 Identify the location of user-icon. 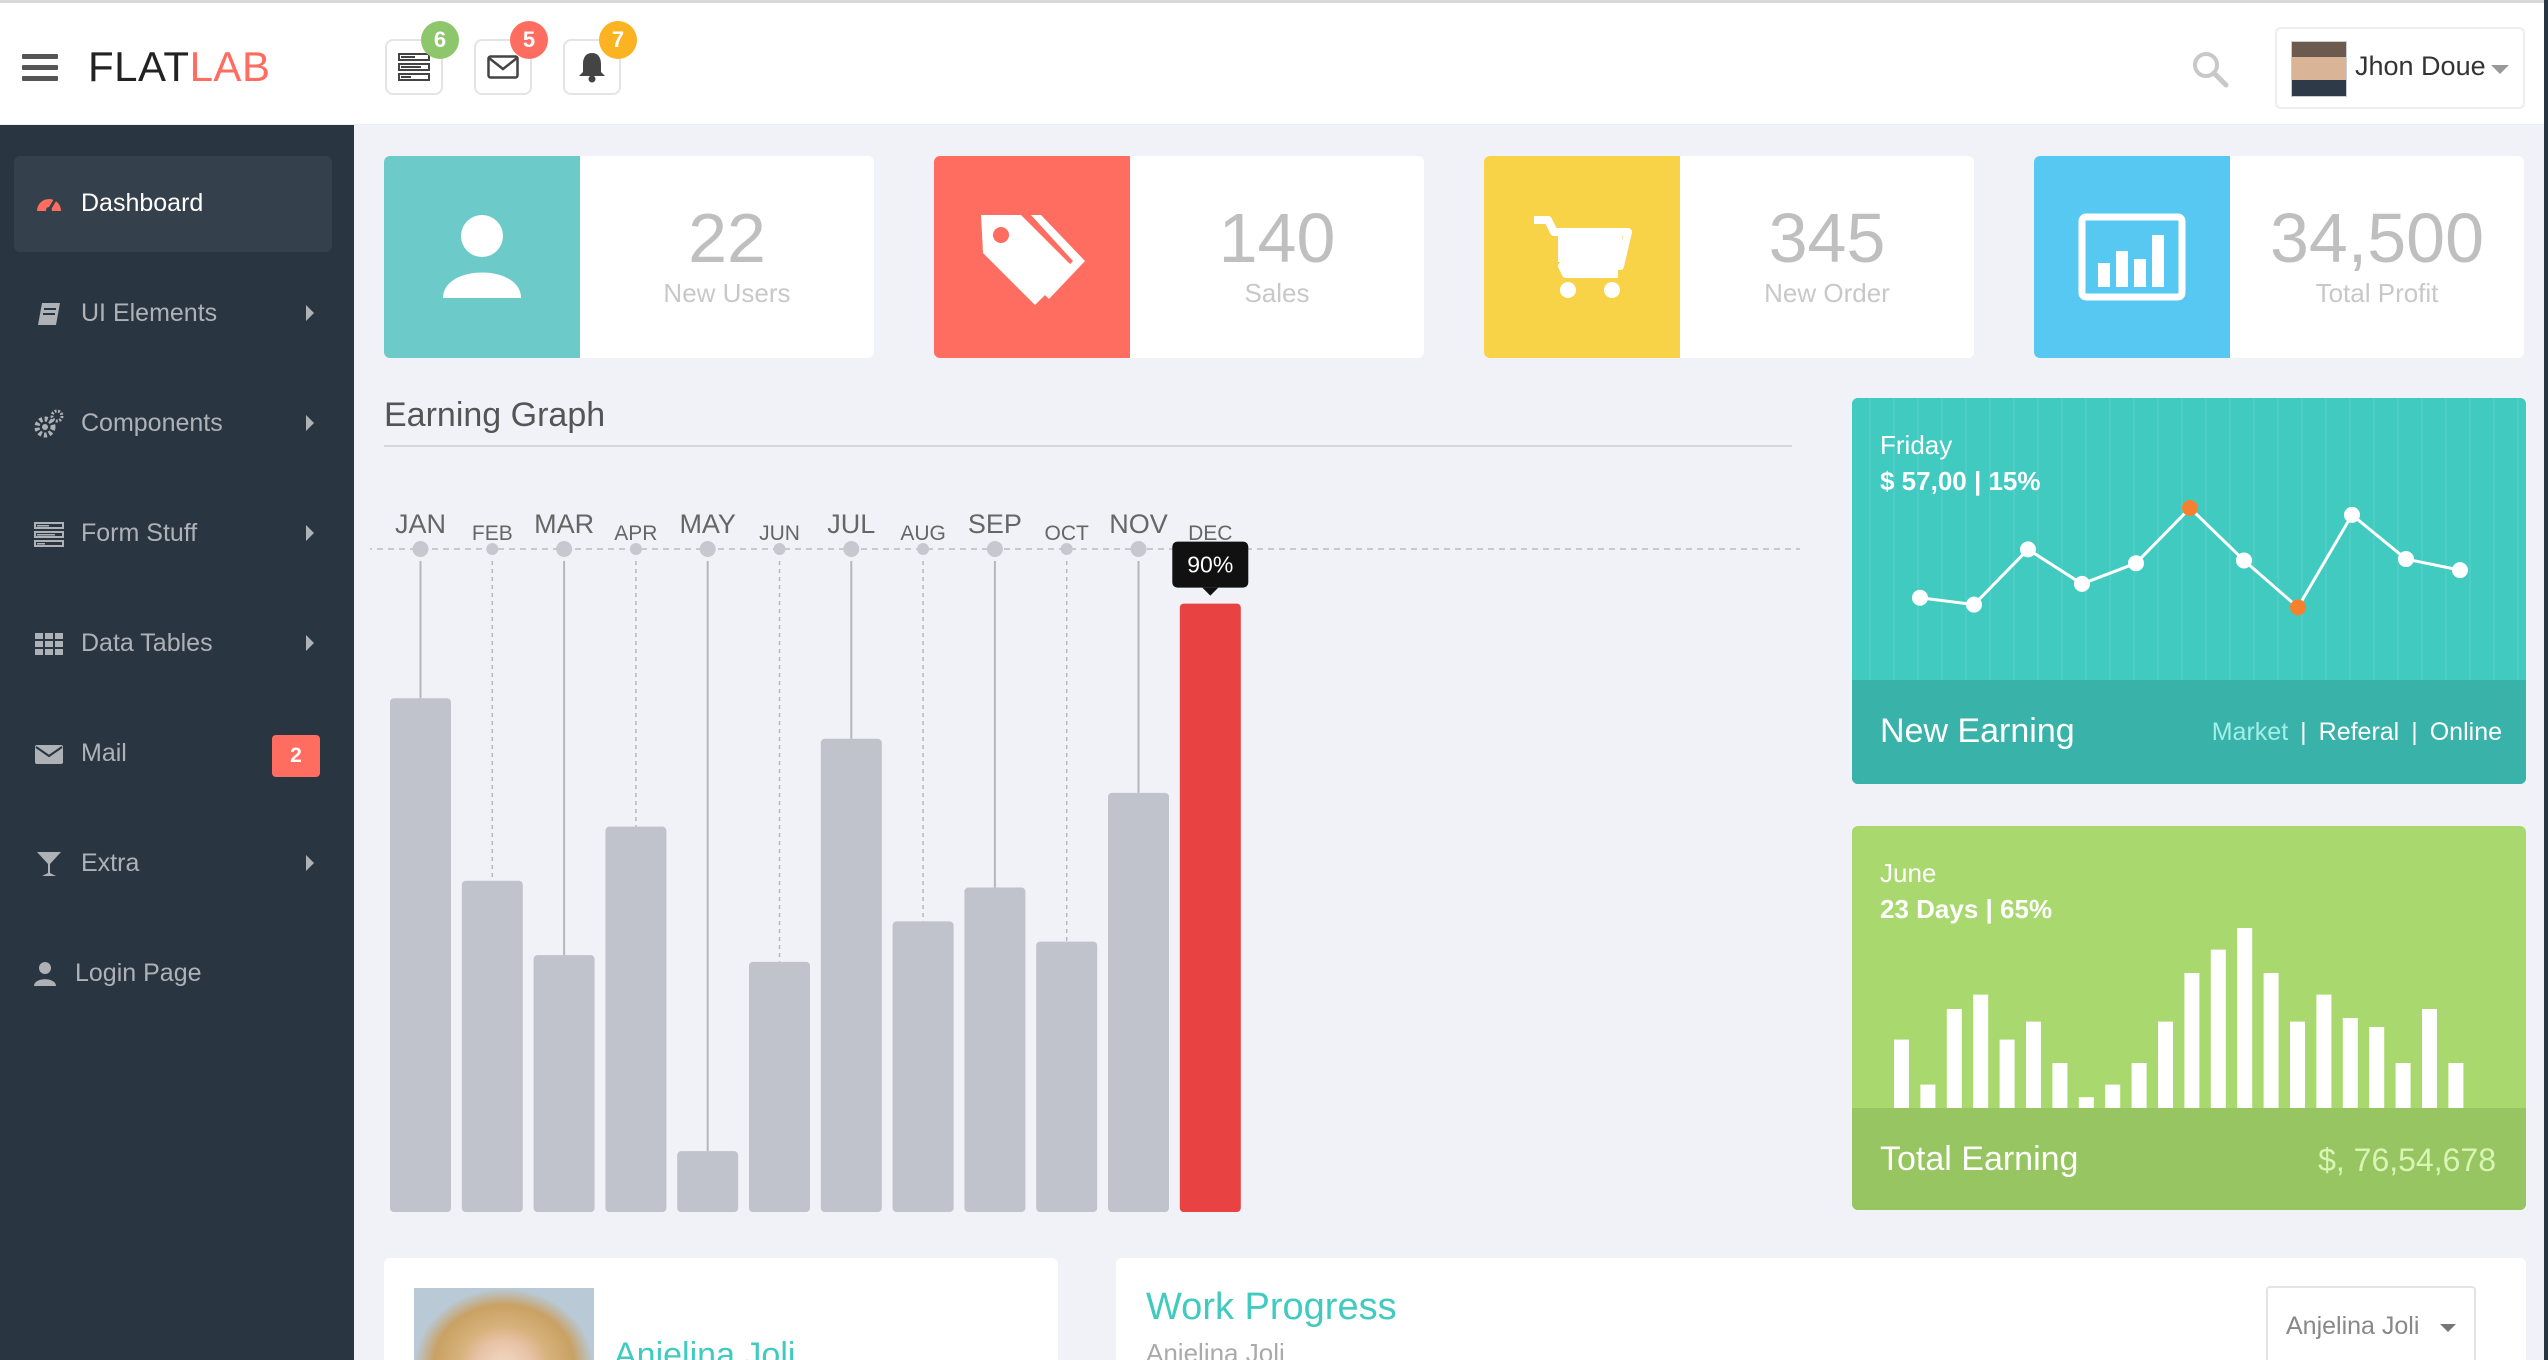
(45, 974).